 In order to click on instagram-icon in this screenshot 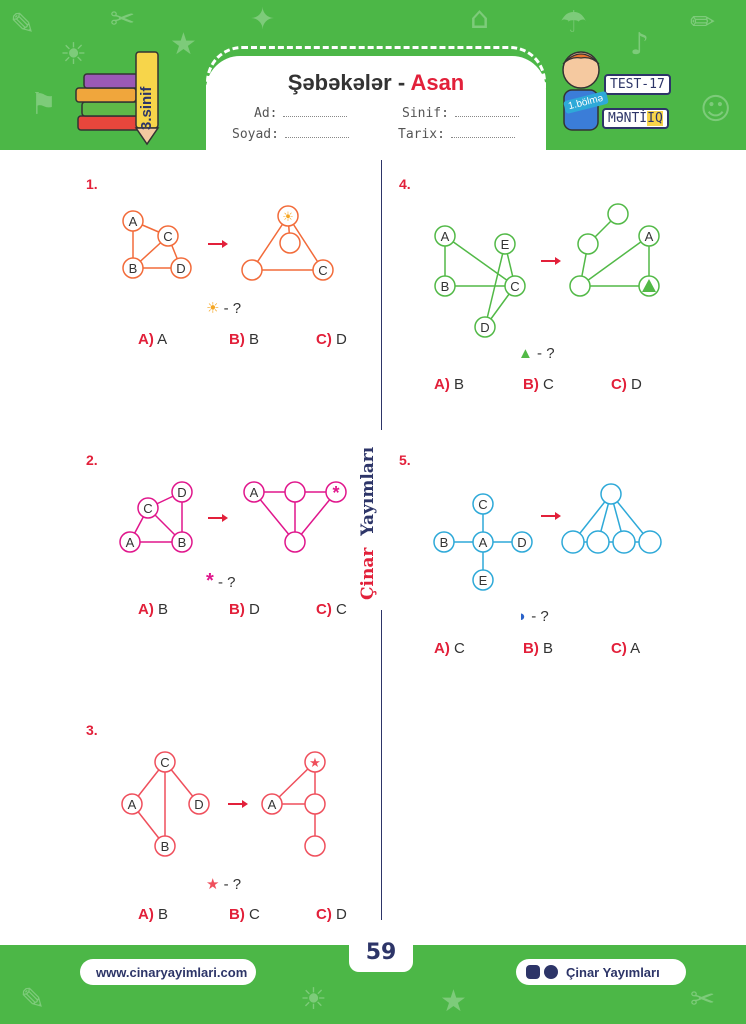, I will do `click(533, 972)`.